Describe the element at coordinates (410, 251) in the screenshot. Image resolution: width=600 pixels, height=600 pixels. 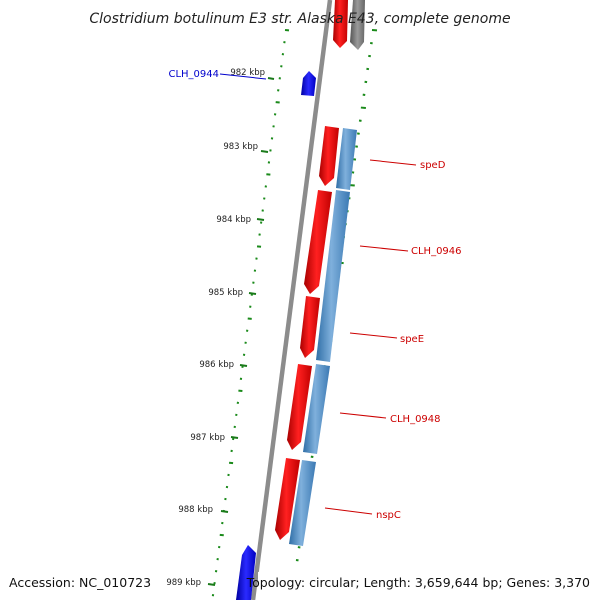
I see `gene-label-clh0946: CLH_0946` at that location.